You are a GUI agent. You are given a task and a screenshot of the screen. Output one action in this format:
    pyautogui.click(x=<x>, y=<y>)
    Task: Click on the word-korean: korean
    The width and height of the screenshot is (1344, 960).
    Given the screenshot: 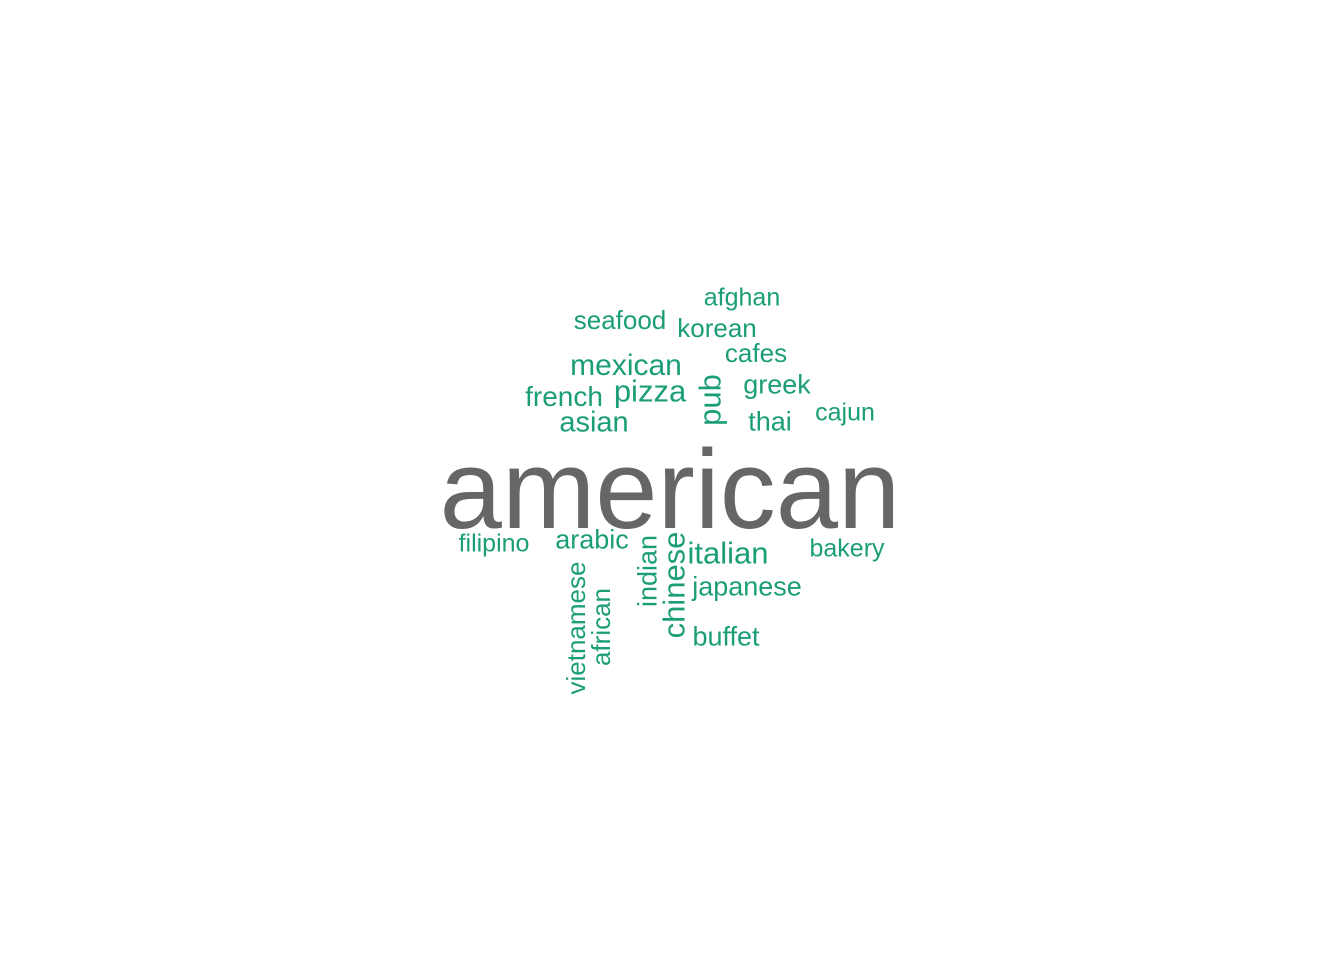 What is the action you would take?
    pyautogui.click(x=717, y=328)
    